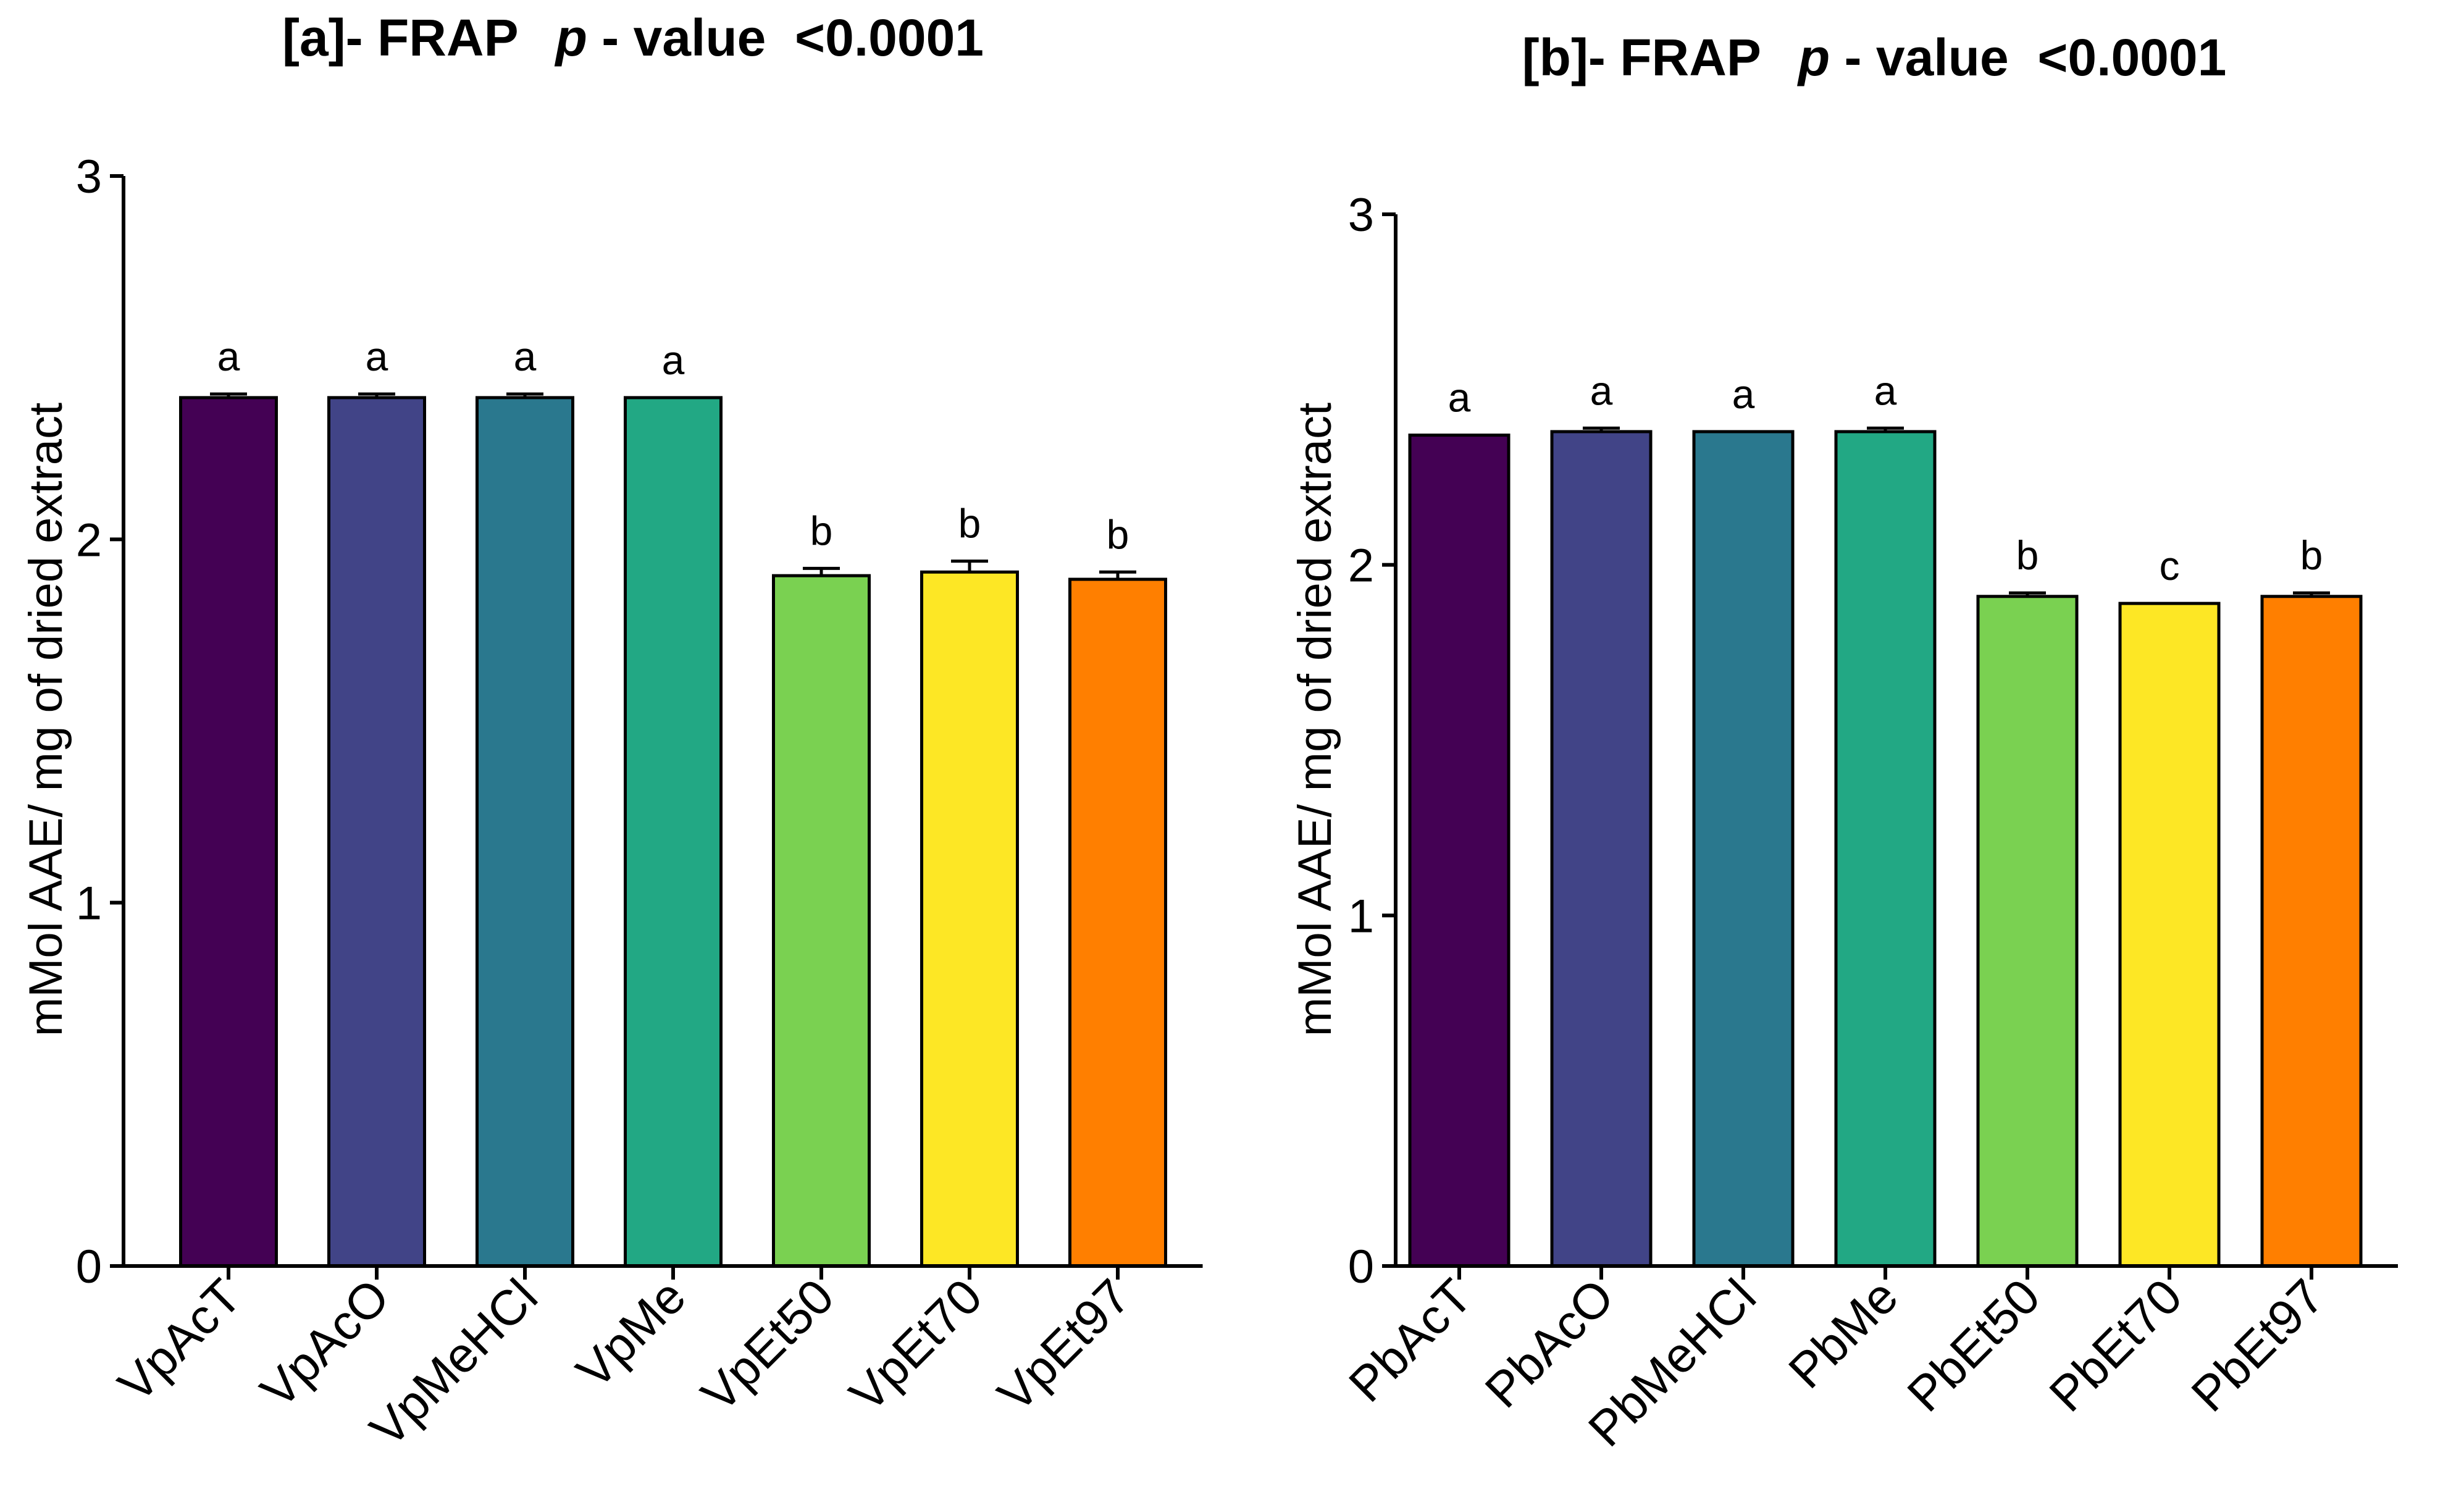 The height and width of the screenshot is (1505, 2464). Describe the element at coordinates (969, 919) in the screenshot. I see `bar-VpEt70` at that location.